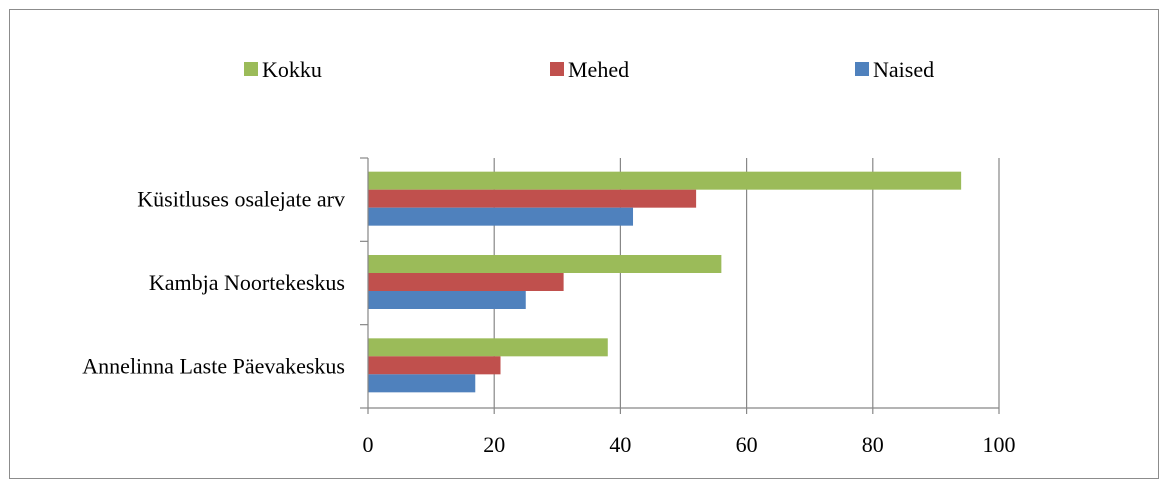  What do you see at coordinates (873, 444) in the screenshot?
I see `x-tick-label: 80` at bounding box center [873, 444].